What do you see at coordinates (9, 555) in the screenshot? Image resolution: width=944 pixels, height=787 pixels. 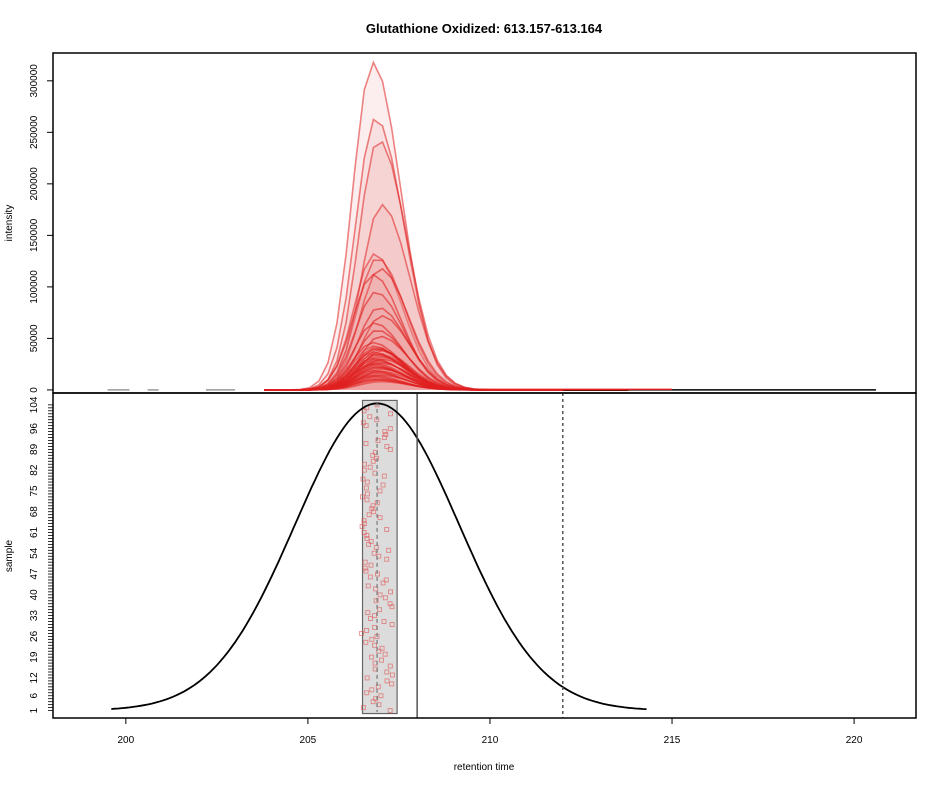 I see `sample-axis-label: sample` at bounding box center [9, 555].